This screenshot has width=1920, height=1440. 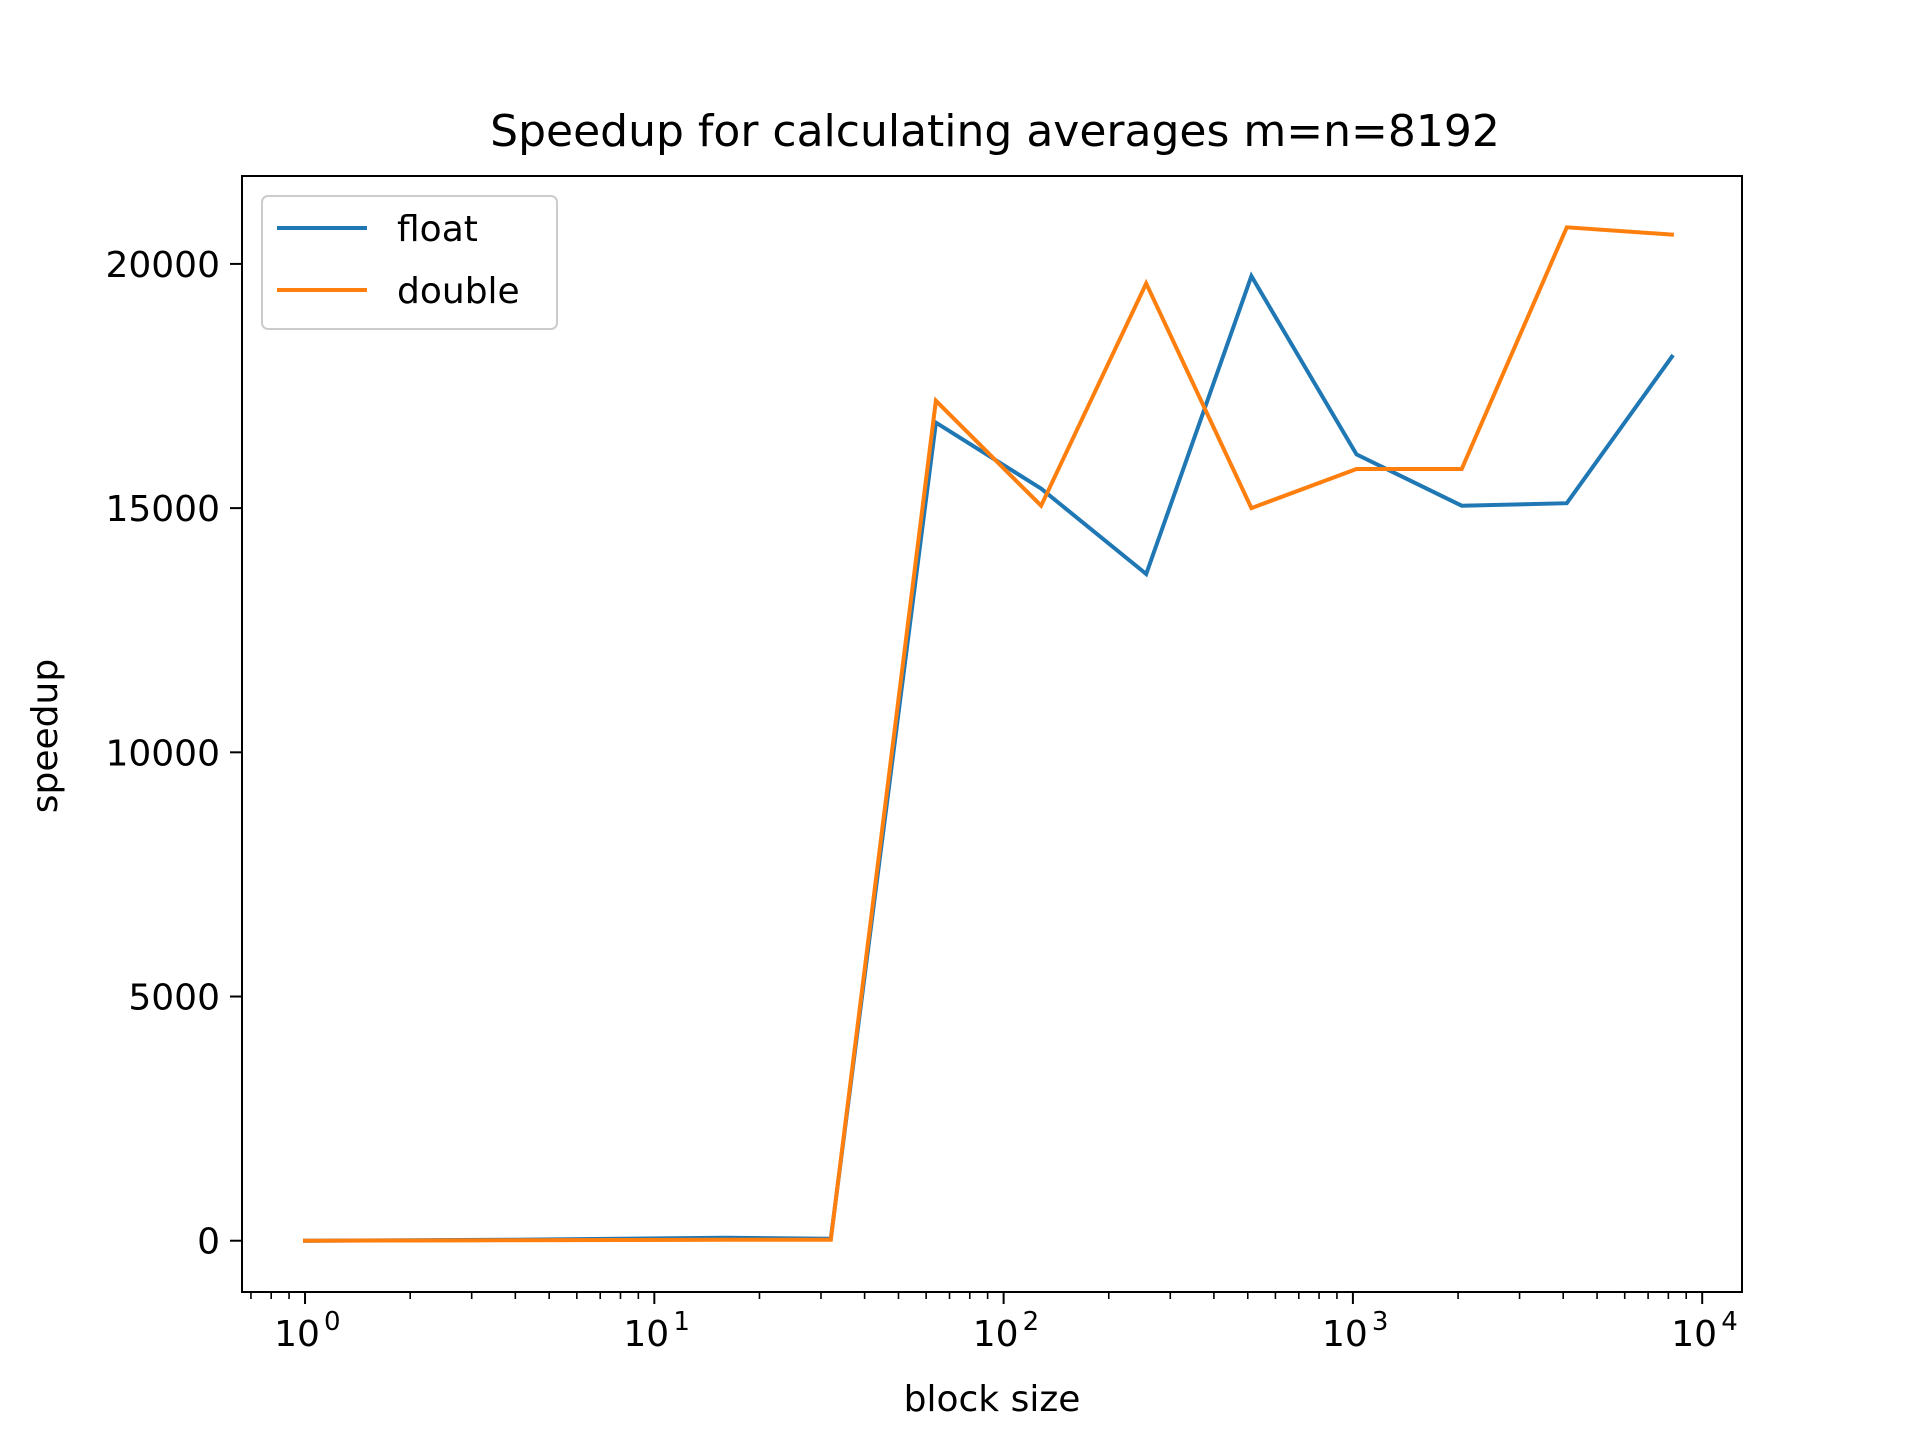 I want to click on y-tick-label: 10000, so click(x=162, y=753).